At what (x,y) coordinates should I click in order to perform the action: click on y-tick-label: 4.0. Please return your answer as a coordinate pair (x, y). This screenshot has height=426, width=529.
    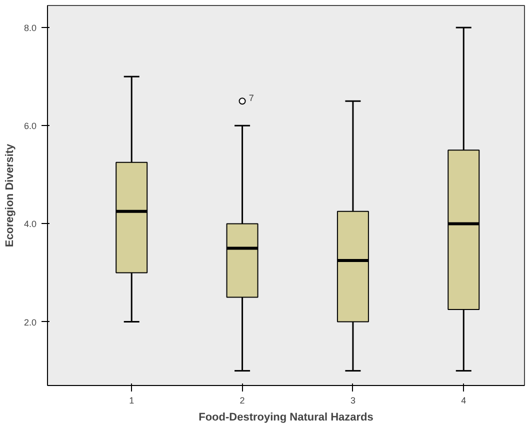
    Looking at the image, I should click on (30, 224).